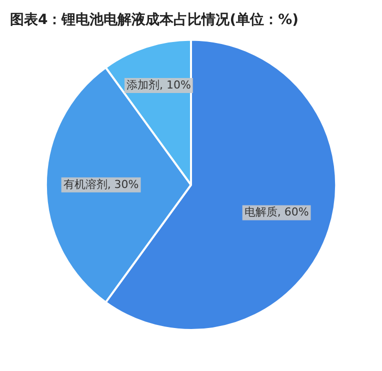 The image size is (382, 371). Describe the element at coordinates (276, 212) in the screenshot. I see `slice-label: 电解质, 60%` at that location.